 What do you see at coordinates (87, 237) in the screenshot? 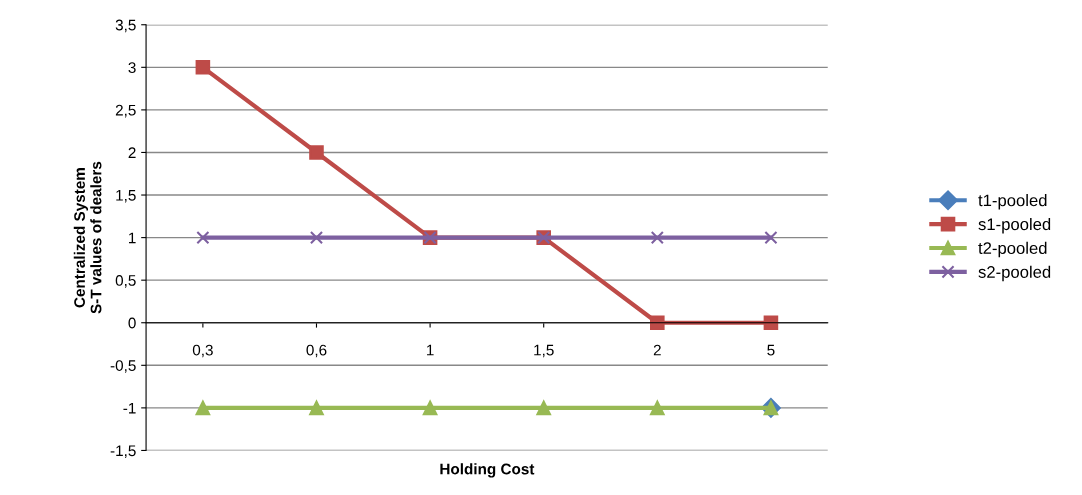
I see `y-axis-title: Centralized System S-T values of dealers` at bounding box center [87, 237].